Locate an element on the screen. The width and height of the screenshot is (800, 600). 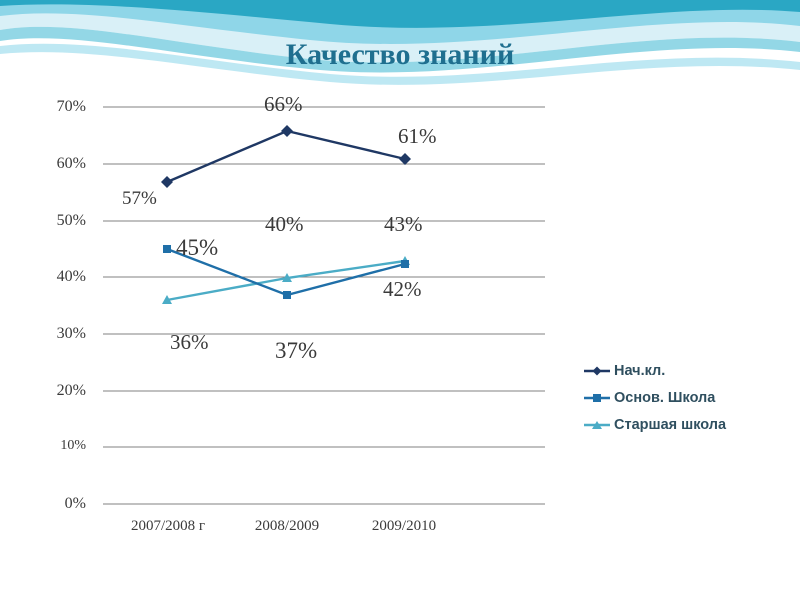
x-axis-category-2009-2010: 2009/2010 is located at coordinates (404, 526).